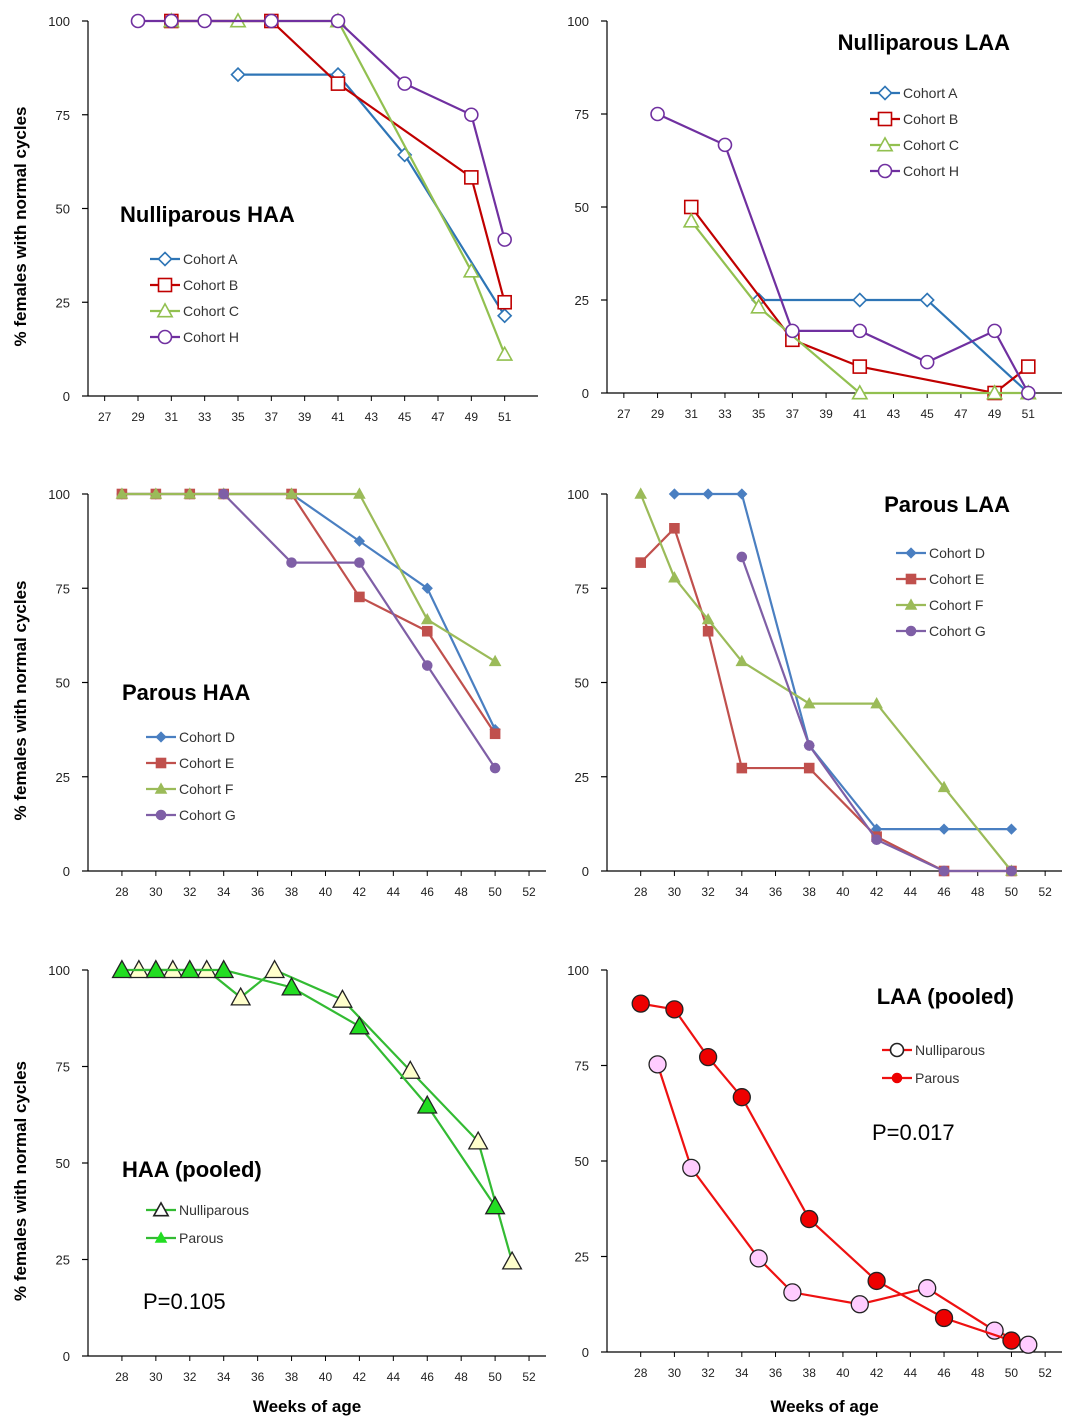  Describe the element at coordinates (305, 417) in the screenshot. I see `x-tick-label: 39` at that location.